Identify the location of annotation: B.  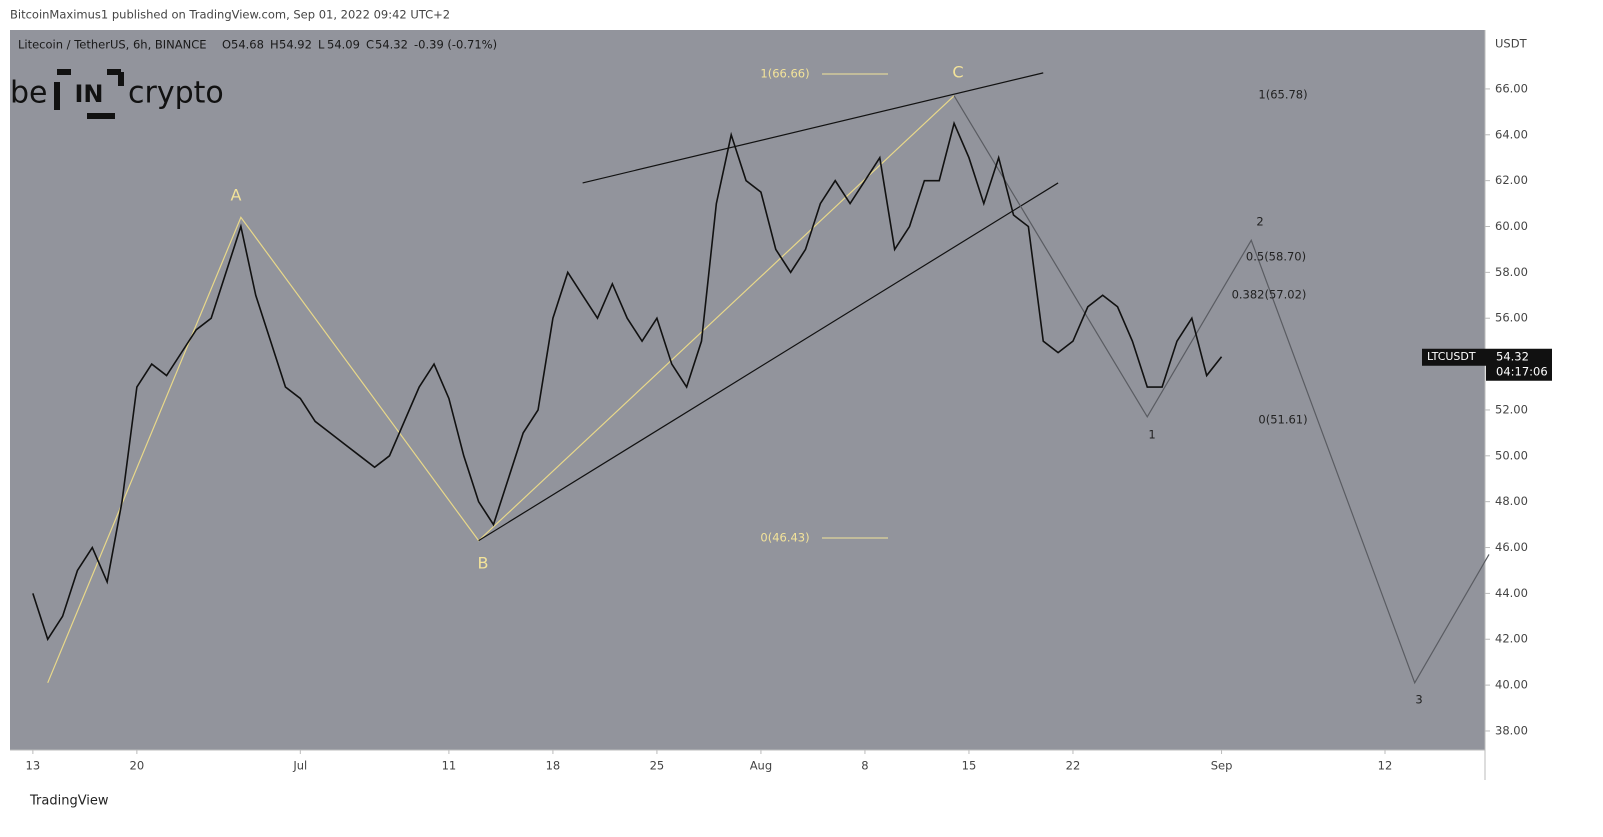
(483, 563).